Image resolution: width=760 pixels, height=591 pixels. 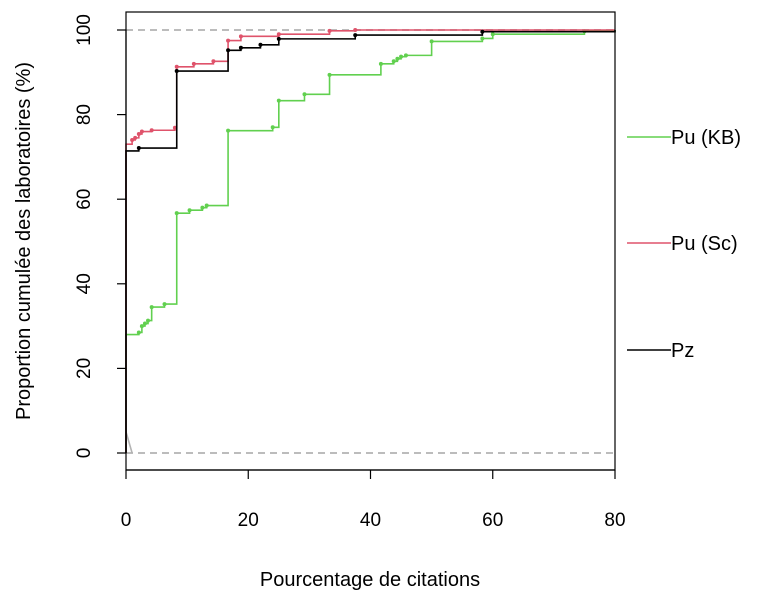 I want to click on x-tick-label: 60, so click(x=492, y=520).